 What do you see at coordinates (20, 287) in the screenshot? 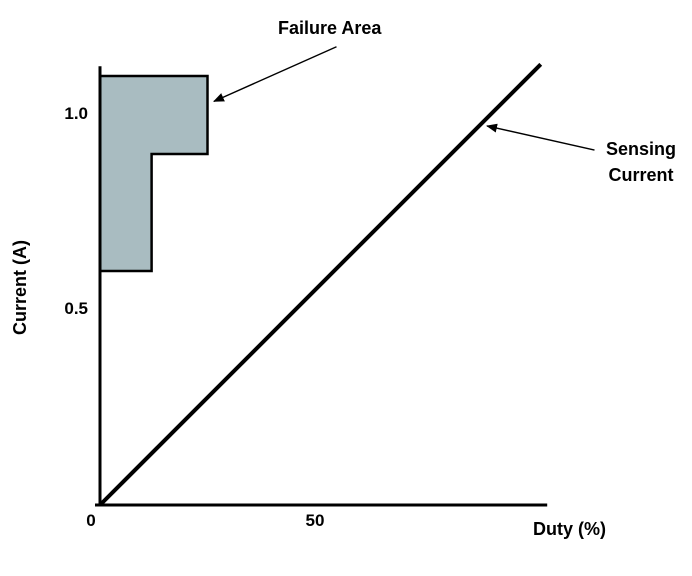
I see `y-axis-title: Current (A)` at bounding box center [20, 287].